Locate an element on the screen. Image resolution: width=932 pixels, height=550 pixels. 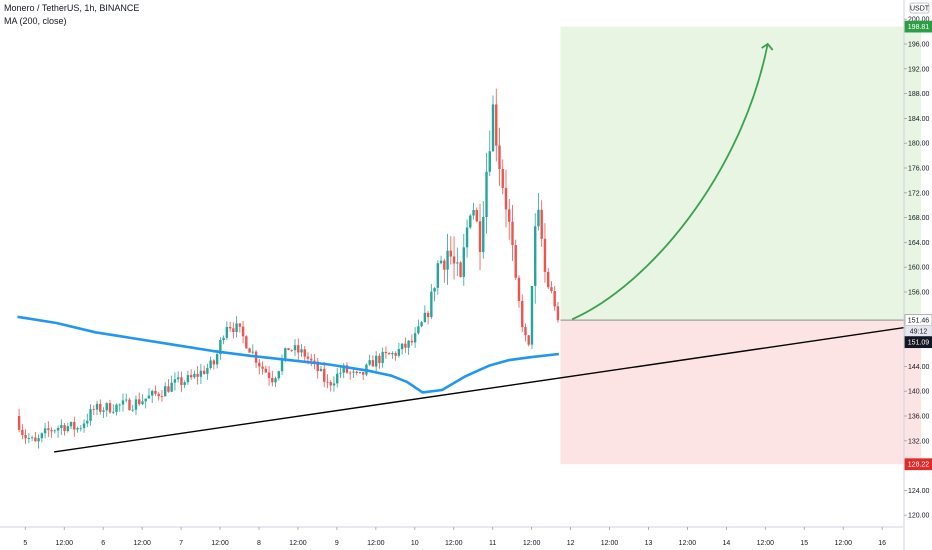
currency-badge is located at coordinates (919, 8).